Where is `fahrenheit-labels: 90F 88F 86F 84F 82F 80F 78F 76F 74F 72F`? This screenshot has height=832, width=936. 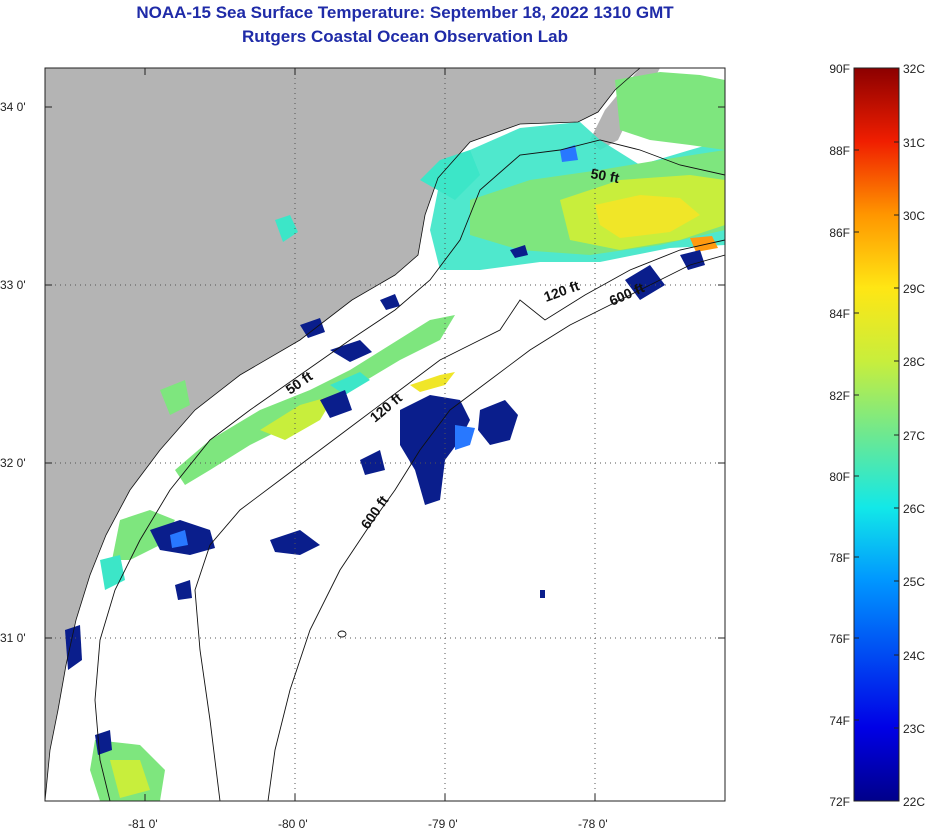 fahrenheit-labels: 90F 88F 86F 84F 82F 80F 78F 76F 74F 72F is located at coordinates (839, 435).